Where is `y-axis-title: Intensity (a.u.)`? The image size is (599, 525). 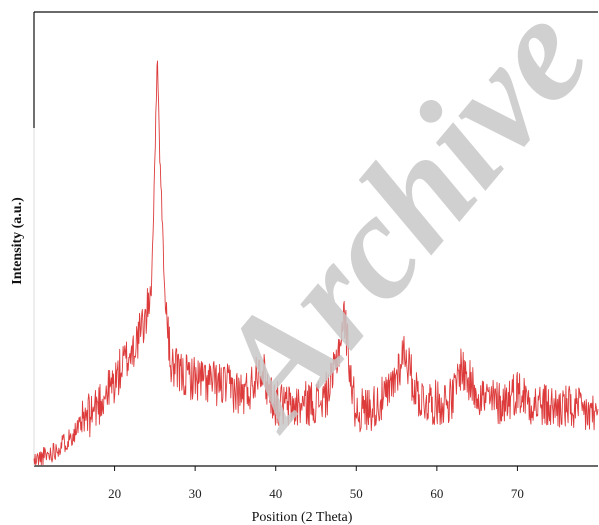 y-axis-title: Intensity (a.u.) is located at coordinates (17, 241).